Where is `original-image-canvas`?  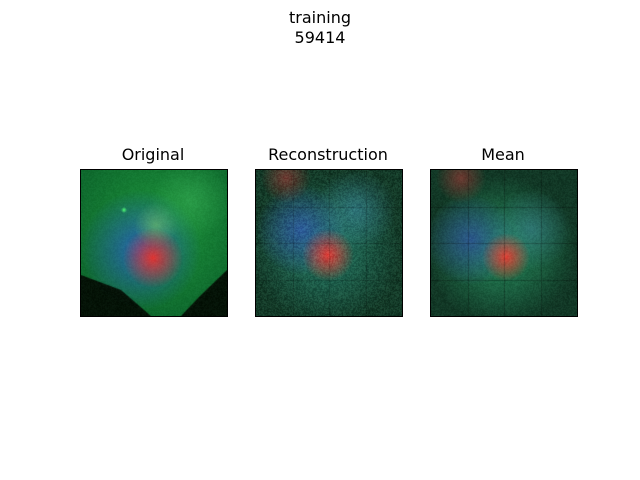
original-image-canvas is located at coordinates (154, 243).